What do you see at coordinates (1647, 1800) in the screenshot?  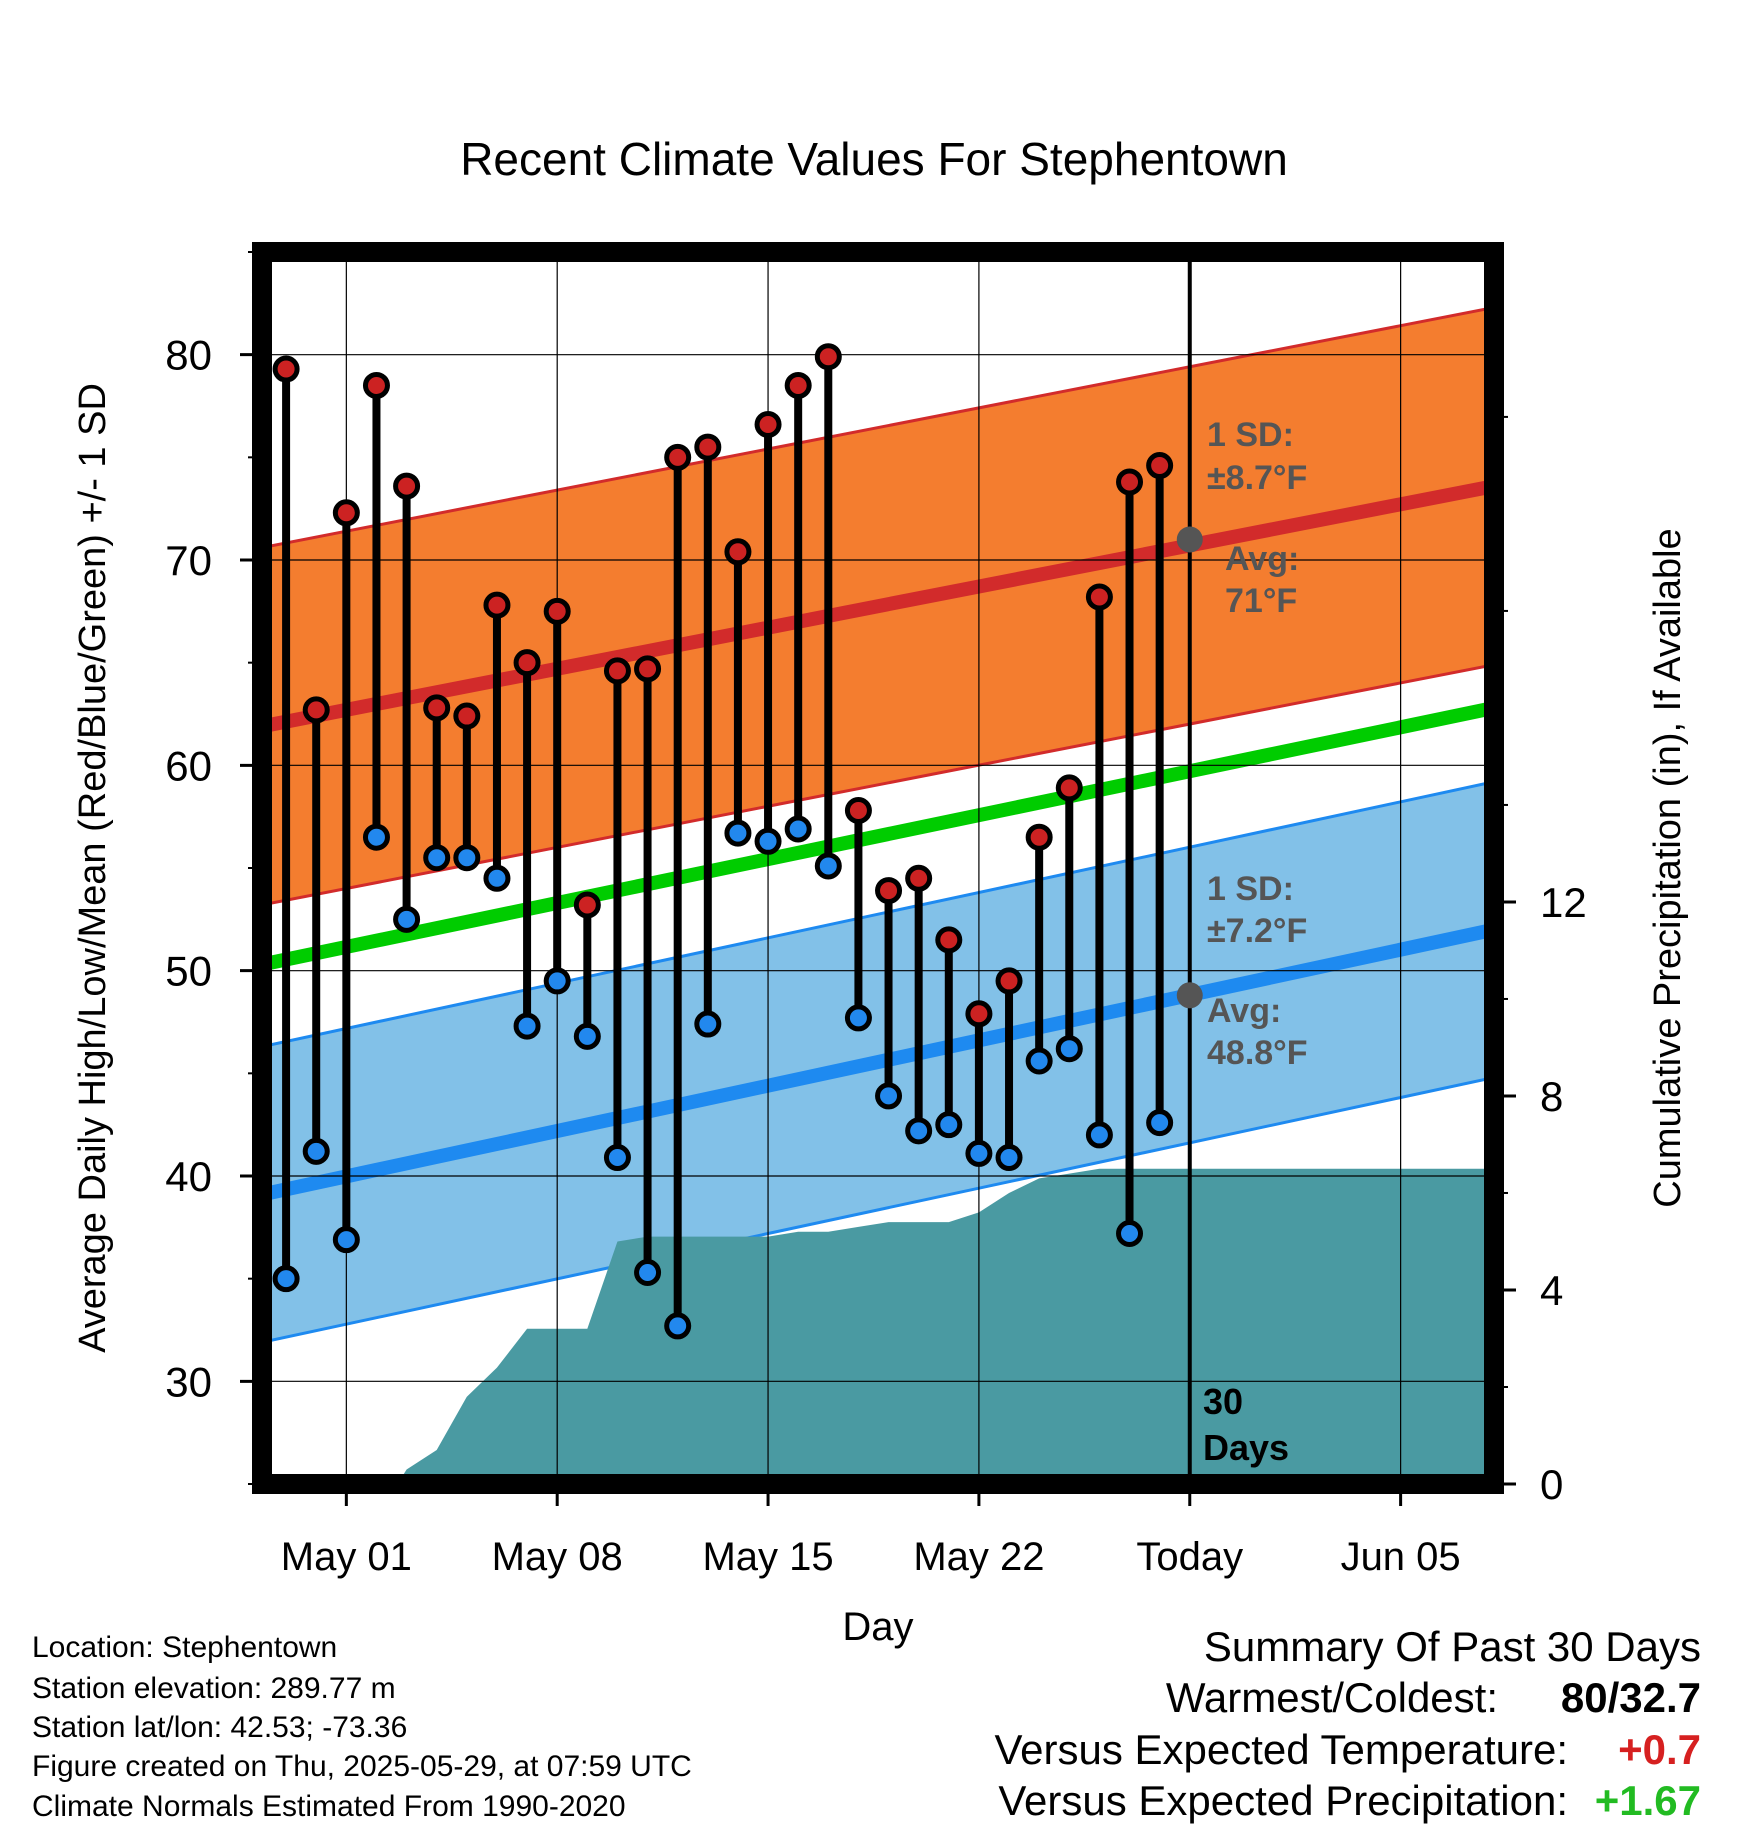 I see `summary-precip-value: +1.67` at bounding box center [1647, 1800].